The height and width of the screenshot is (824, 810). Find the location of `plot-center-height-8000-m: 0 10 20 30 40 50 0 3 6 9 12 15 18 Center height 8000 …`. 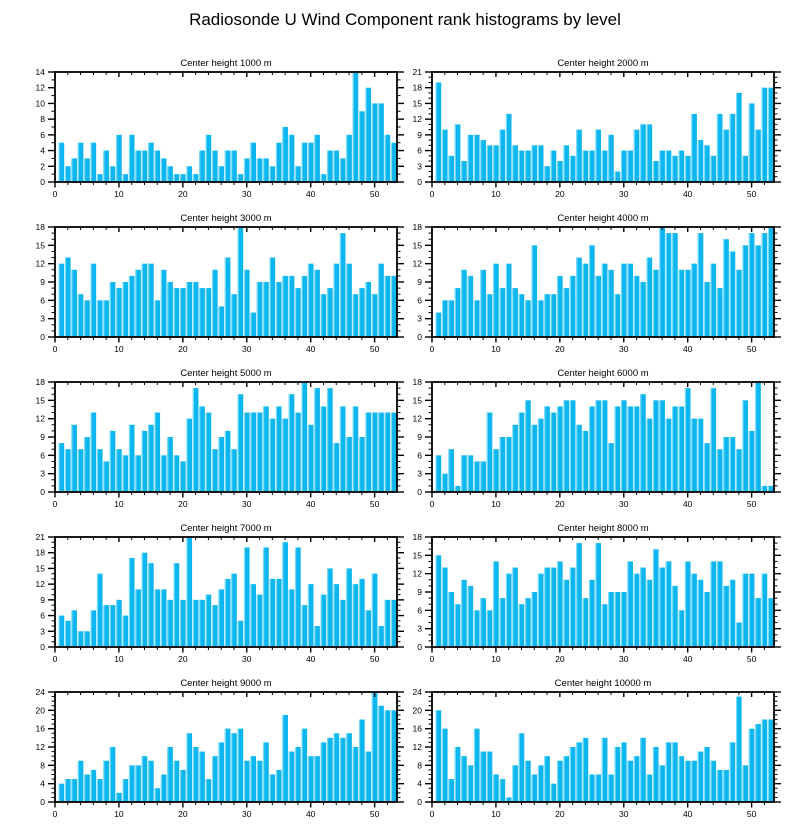

plot-center-height-8000-m: 0 10 20 30 40 50 0 3 6 9 12 15 18 Center height 8000 … is located at coordinates (587, 597).